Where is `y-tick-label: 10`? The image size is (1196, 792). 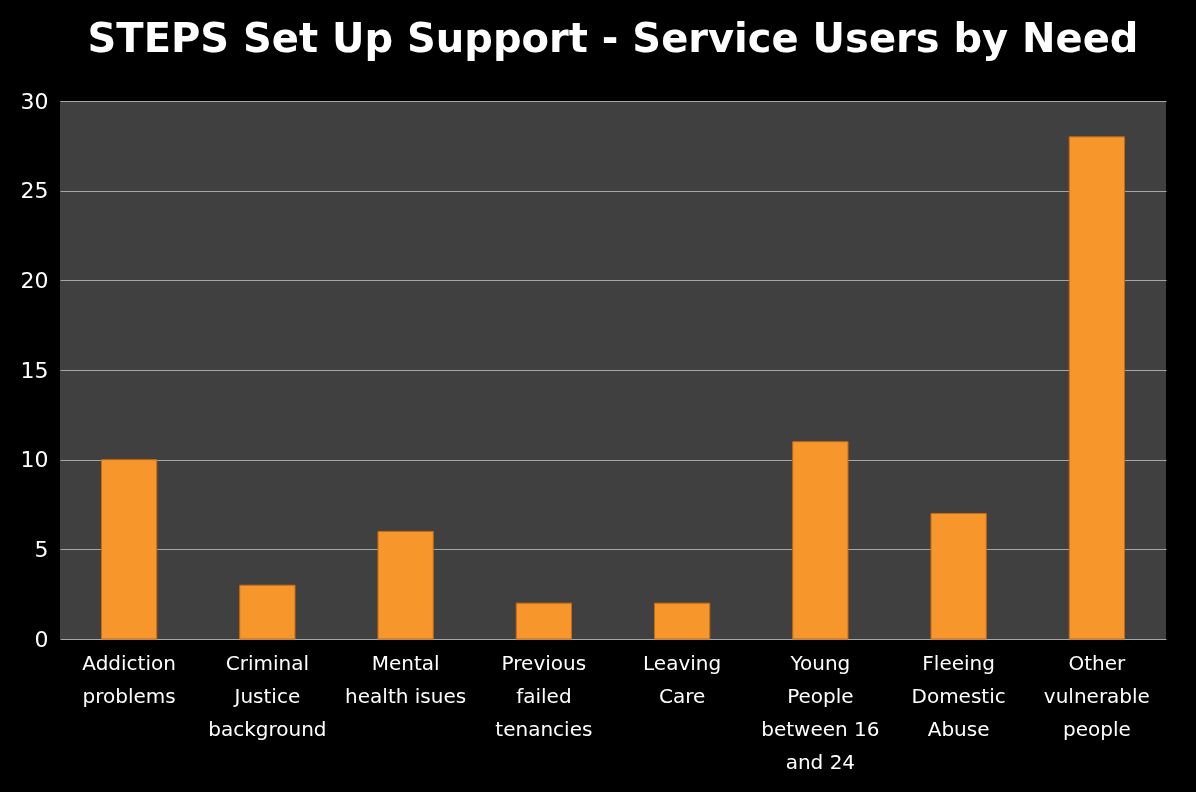 y-tick-label: 10 is located at coordinates (34, 460).